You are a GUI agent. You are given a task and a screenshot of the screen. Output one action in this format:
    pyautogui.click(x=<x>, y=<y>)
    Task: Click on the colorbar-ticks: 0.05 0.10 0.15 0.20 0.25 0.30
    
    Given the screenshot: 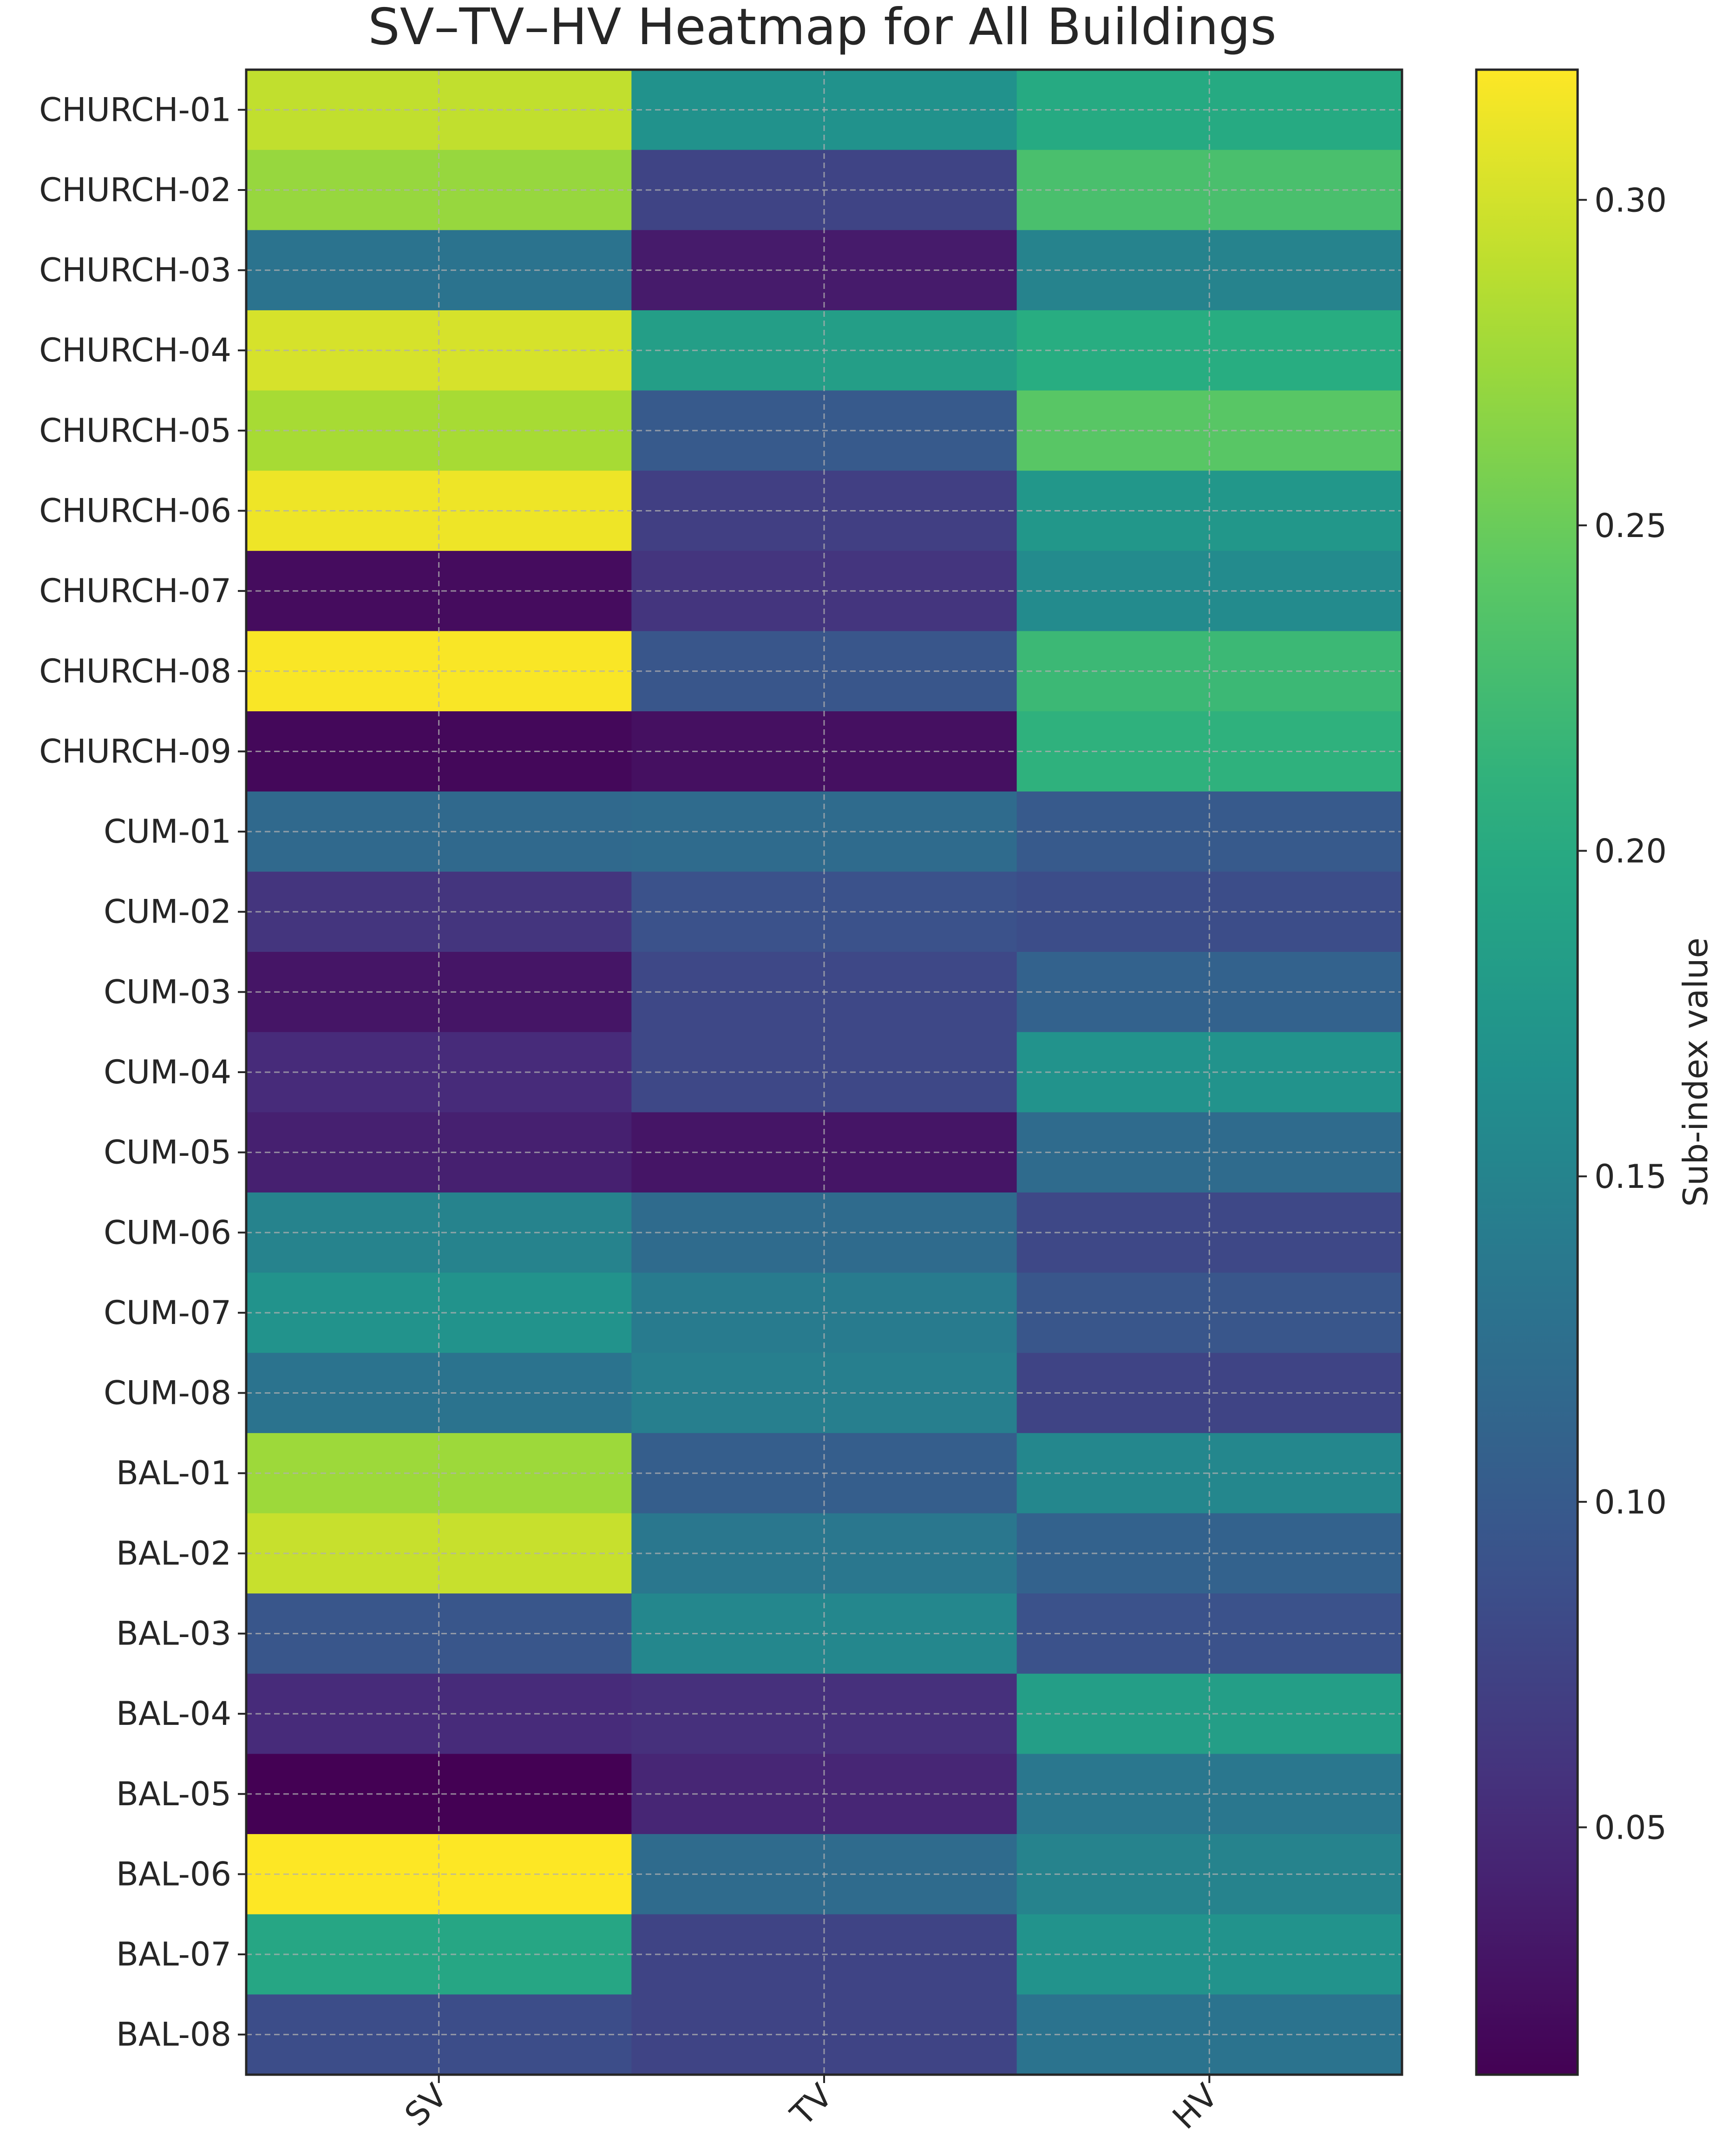 What is the action you would take?
    pyautogui.click(x=1622, y=1014)
    